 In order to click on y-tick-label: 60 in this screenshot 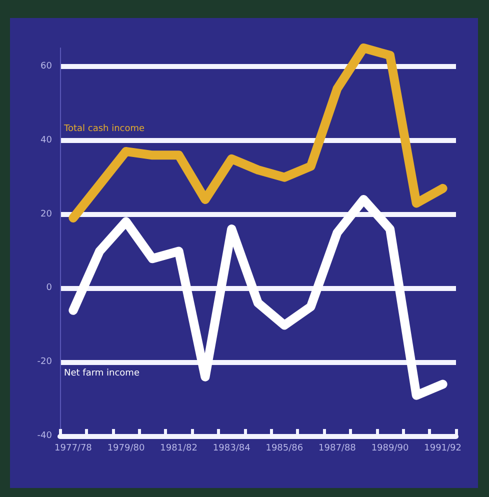, I will do `click(46, 66)`.